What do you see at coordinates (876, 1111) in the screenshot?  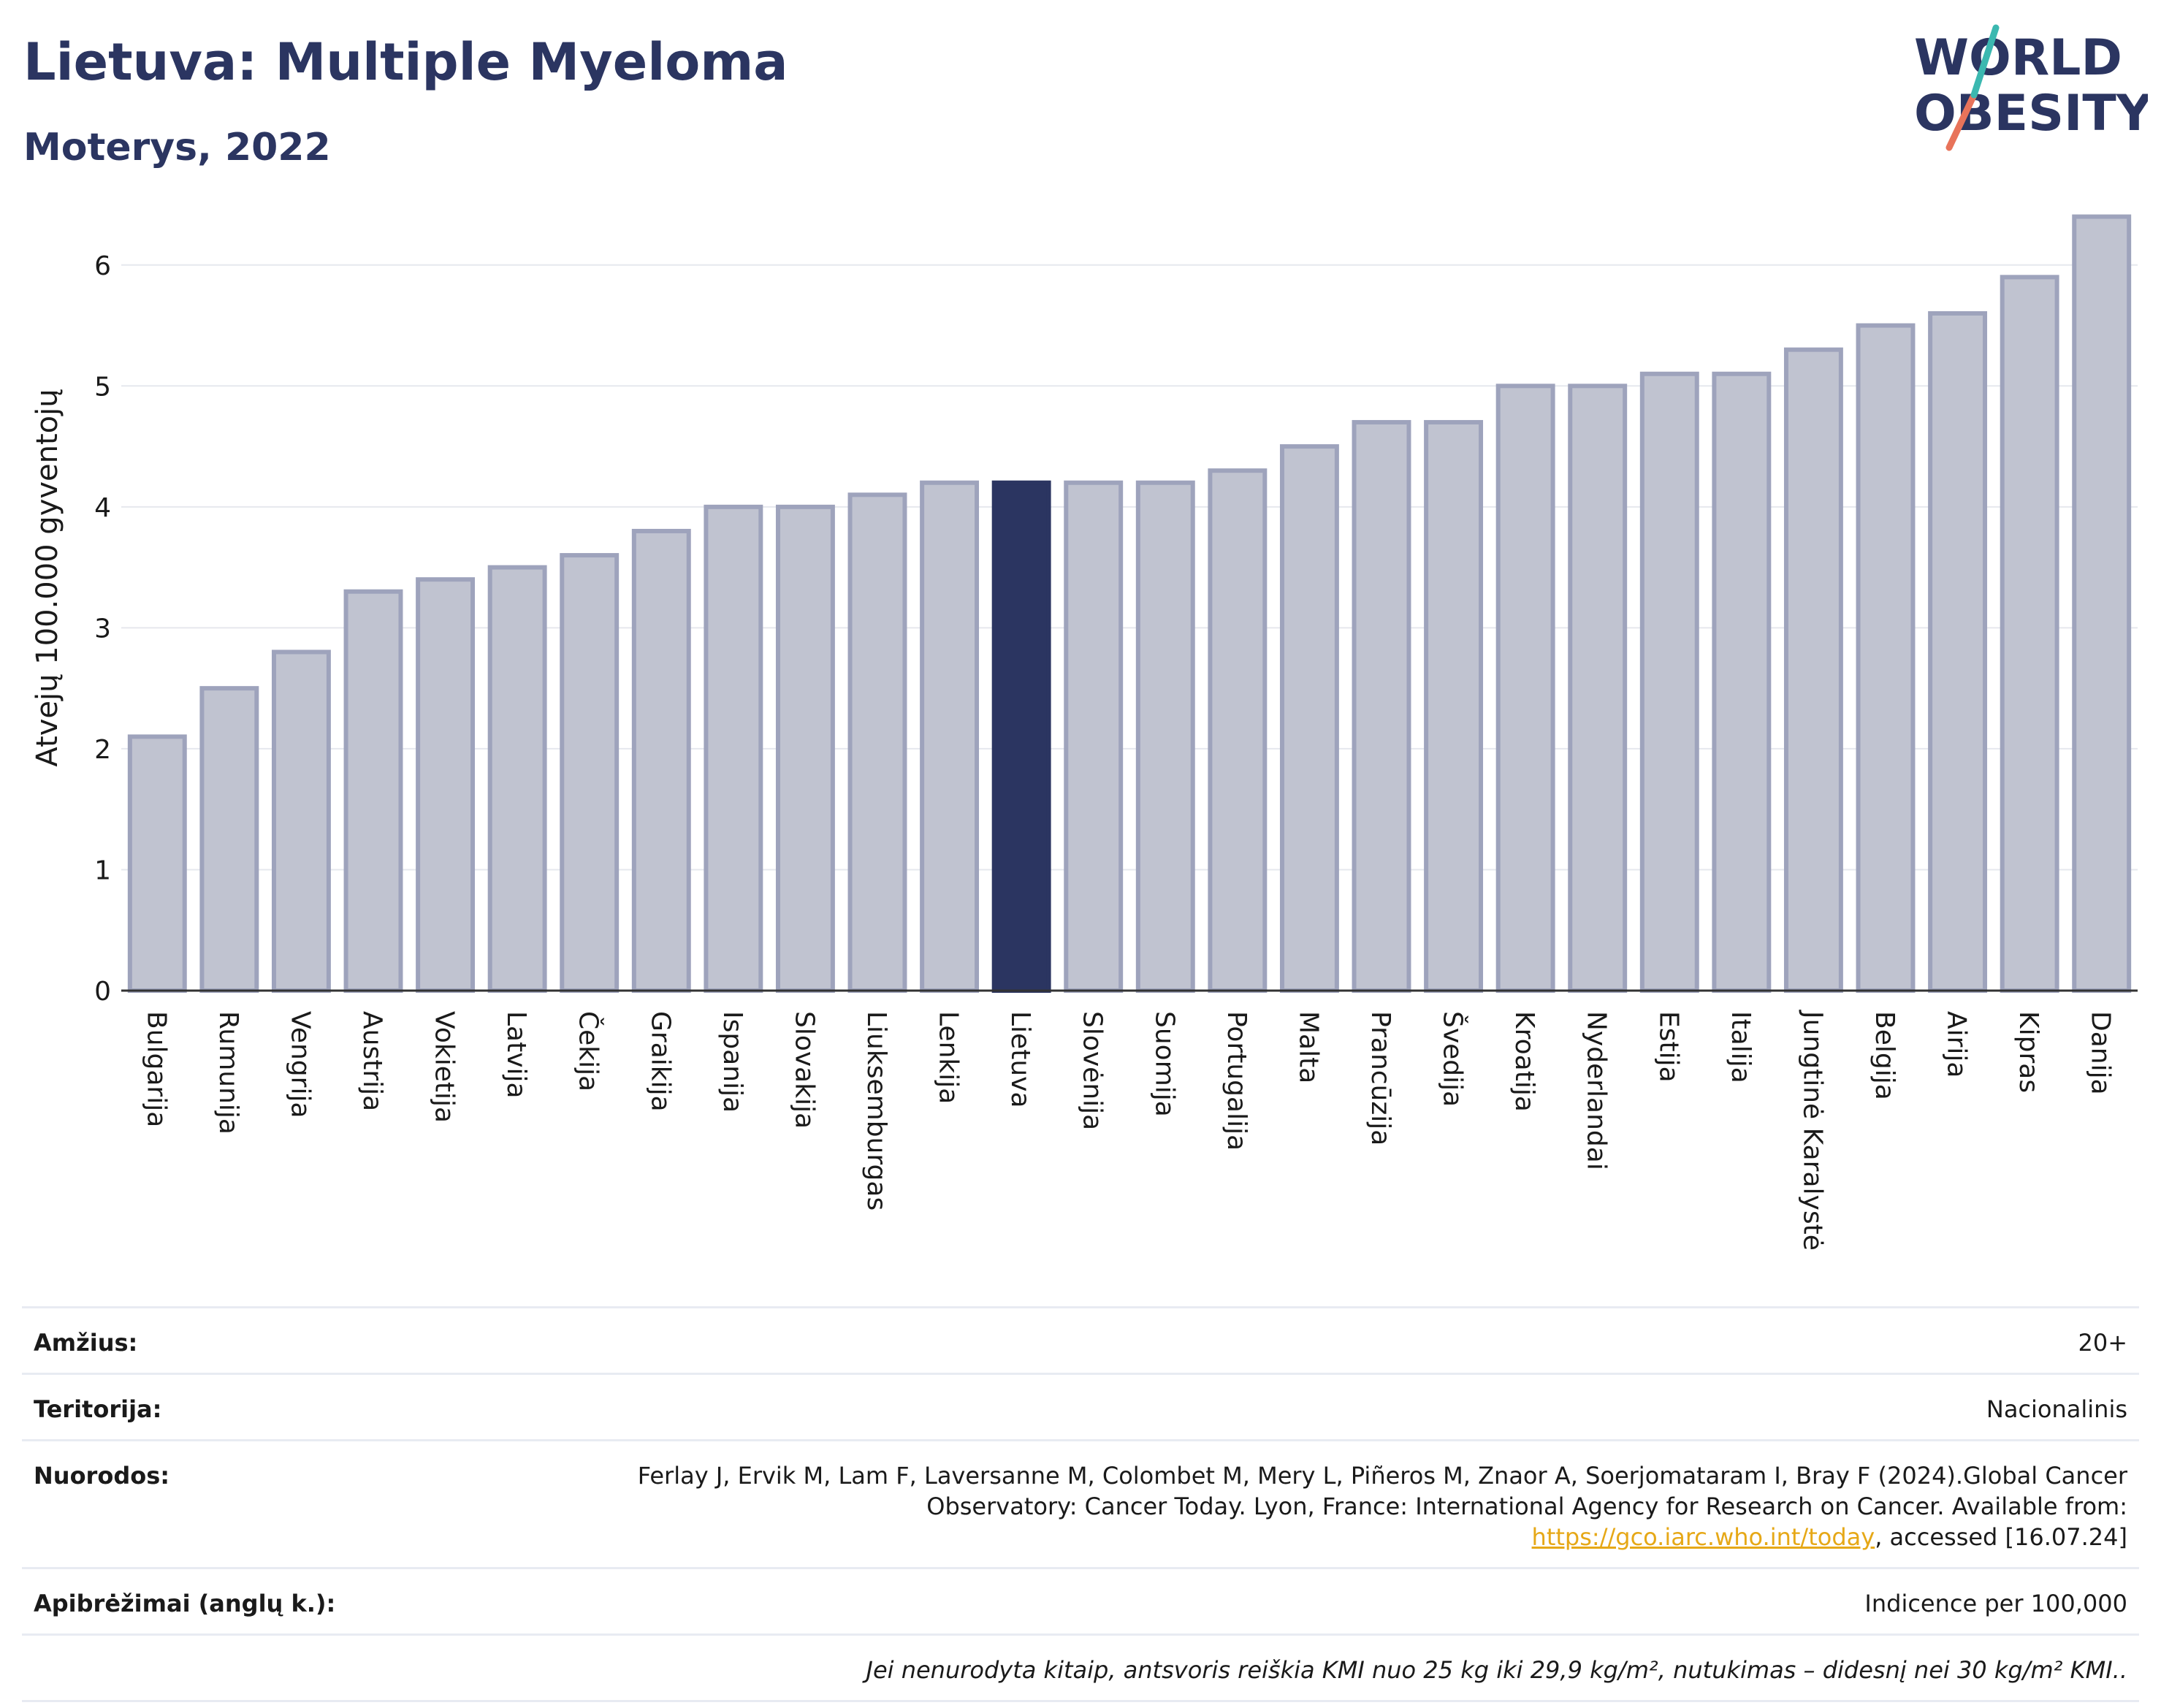 I see `x-tick-label: Liuksemburgas` at bounding box center [876, 1111].